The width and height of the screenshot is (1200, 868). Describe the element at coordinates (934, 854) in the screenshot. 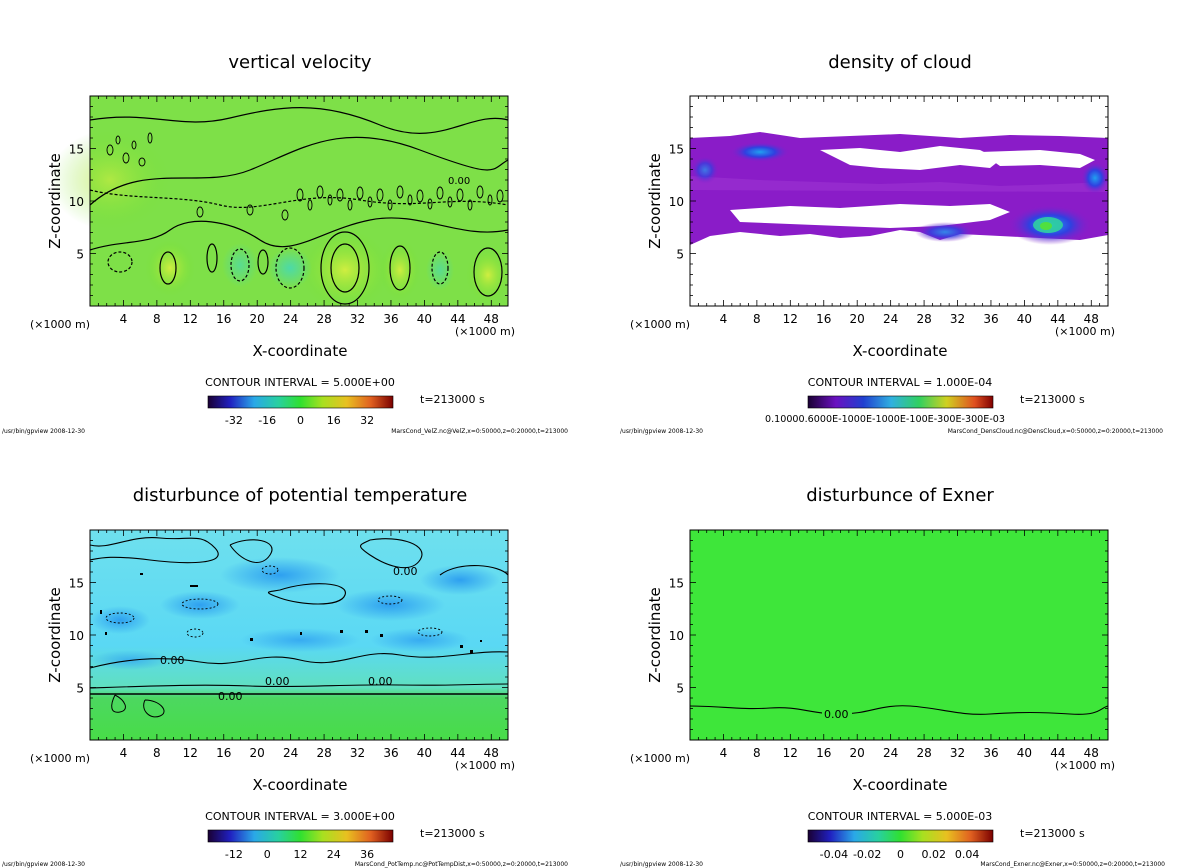

I see `colorbar-tick-label: 0.02` at that location.